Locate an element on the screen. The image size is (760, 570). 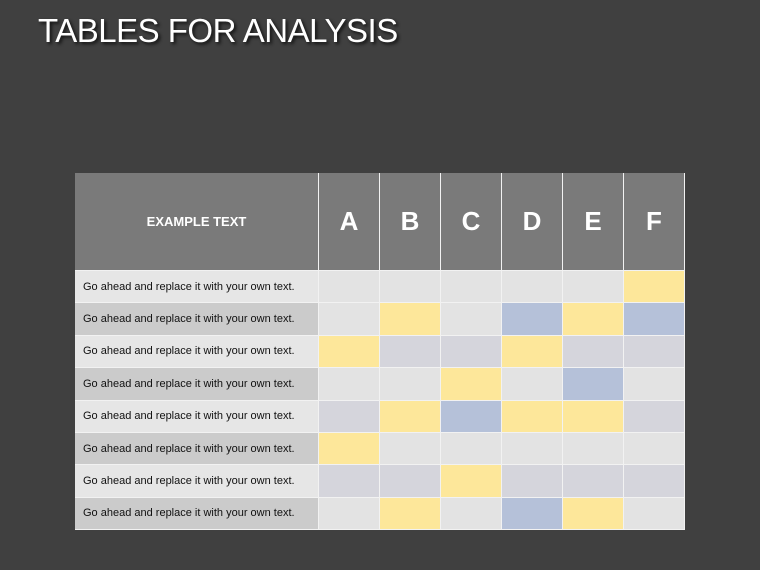
slide-title: TABLES FOR ANALYSIS is located at coordinates (218, 30).